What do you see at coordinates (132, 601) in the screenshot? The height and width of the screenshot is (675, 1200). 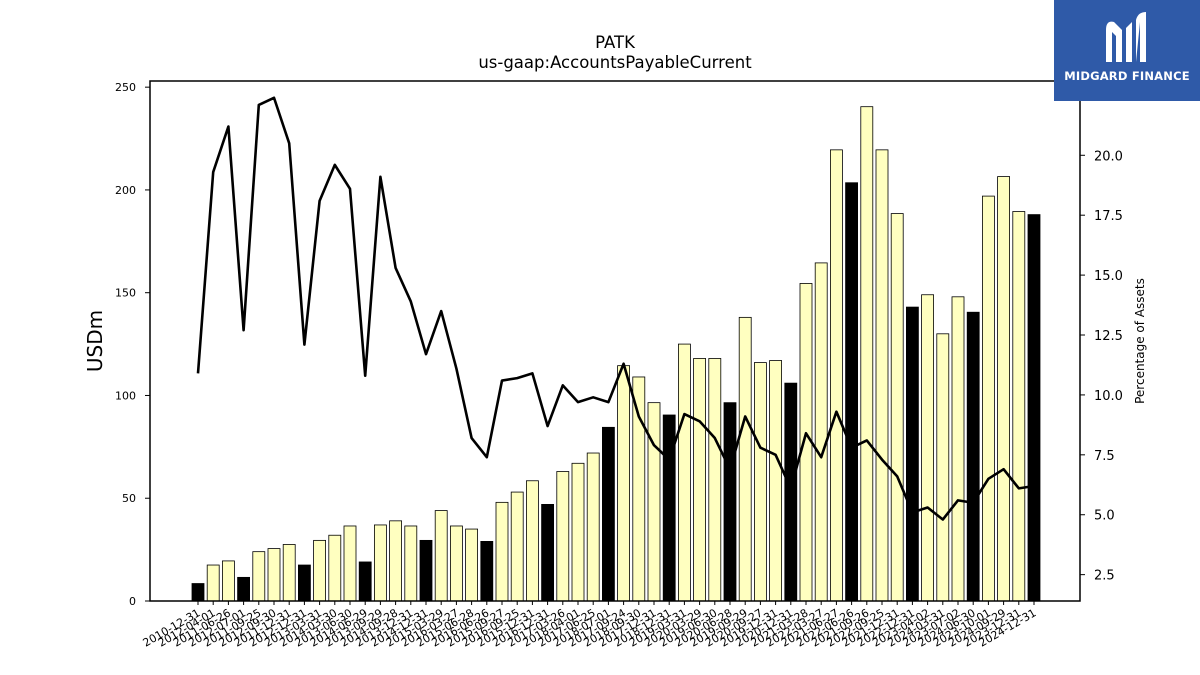 I see `y-tick-label: 0` at bounding box center [132, 601].